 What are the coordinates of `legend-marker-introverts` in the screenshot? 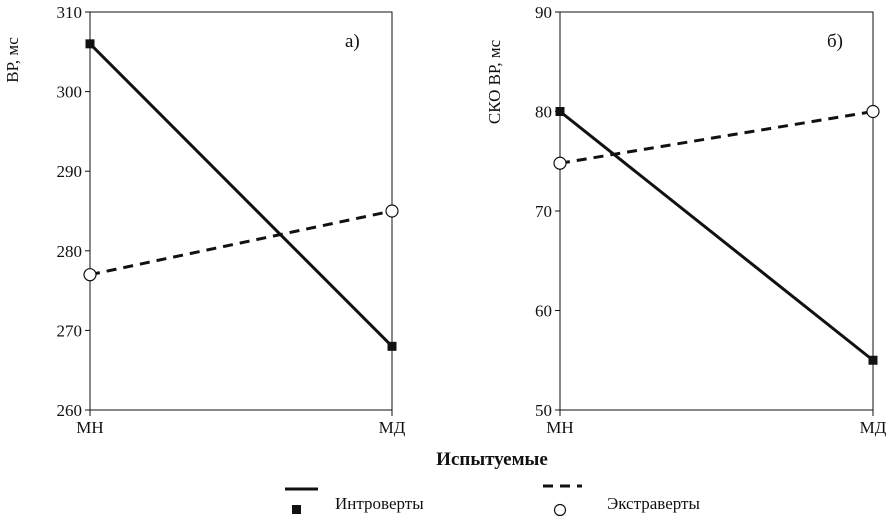 It's located at (296, 509).